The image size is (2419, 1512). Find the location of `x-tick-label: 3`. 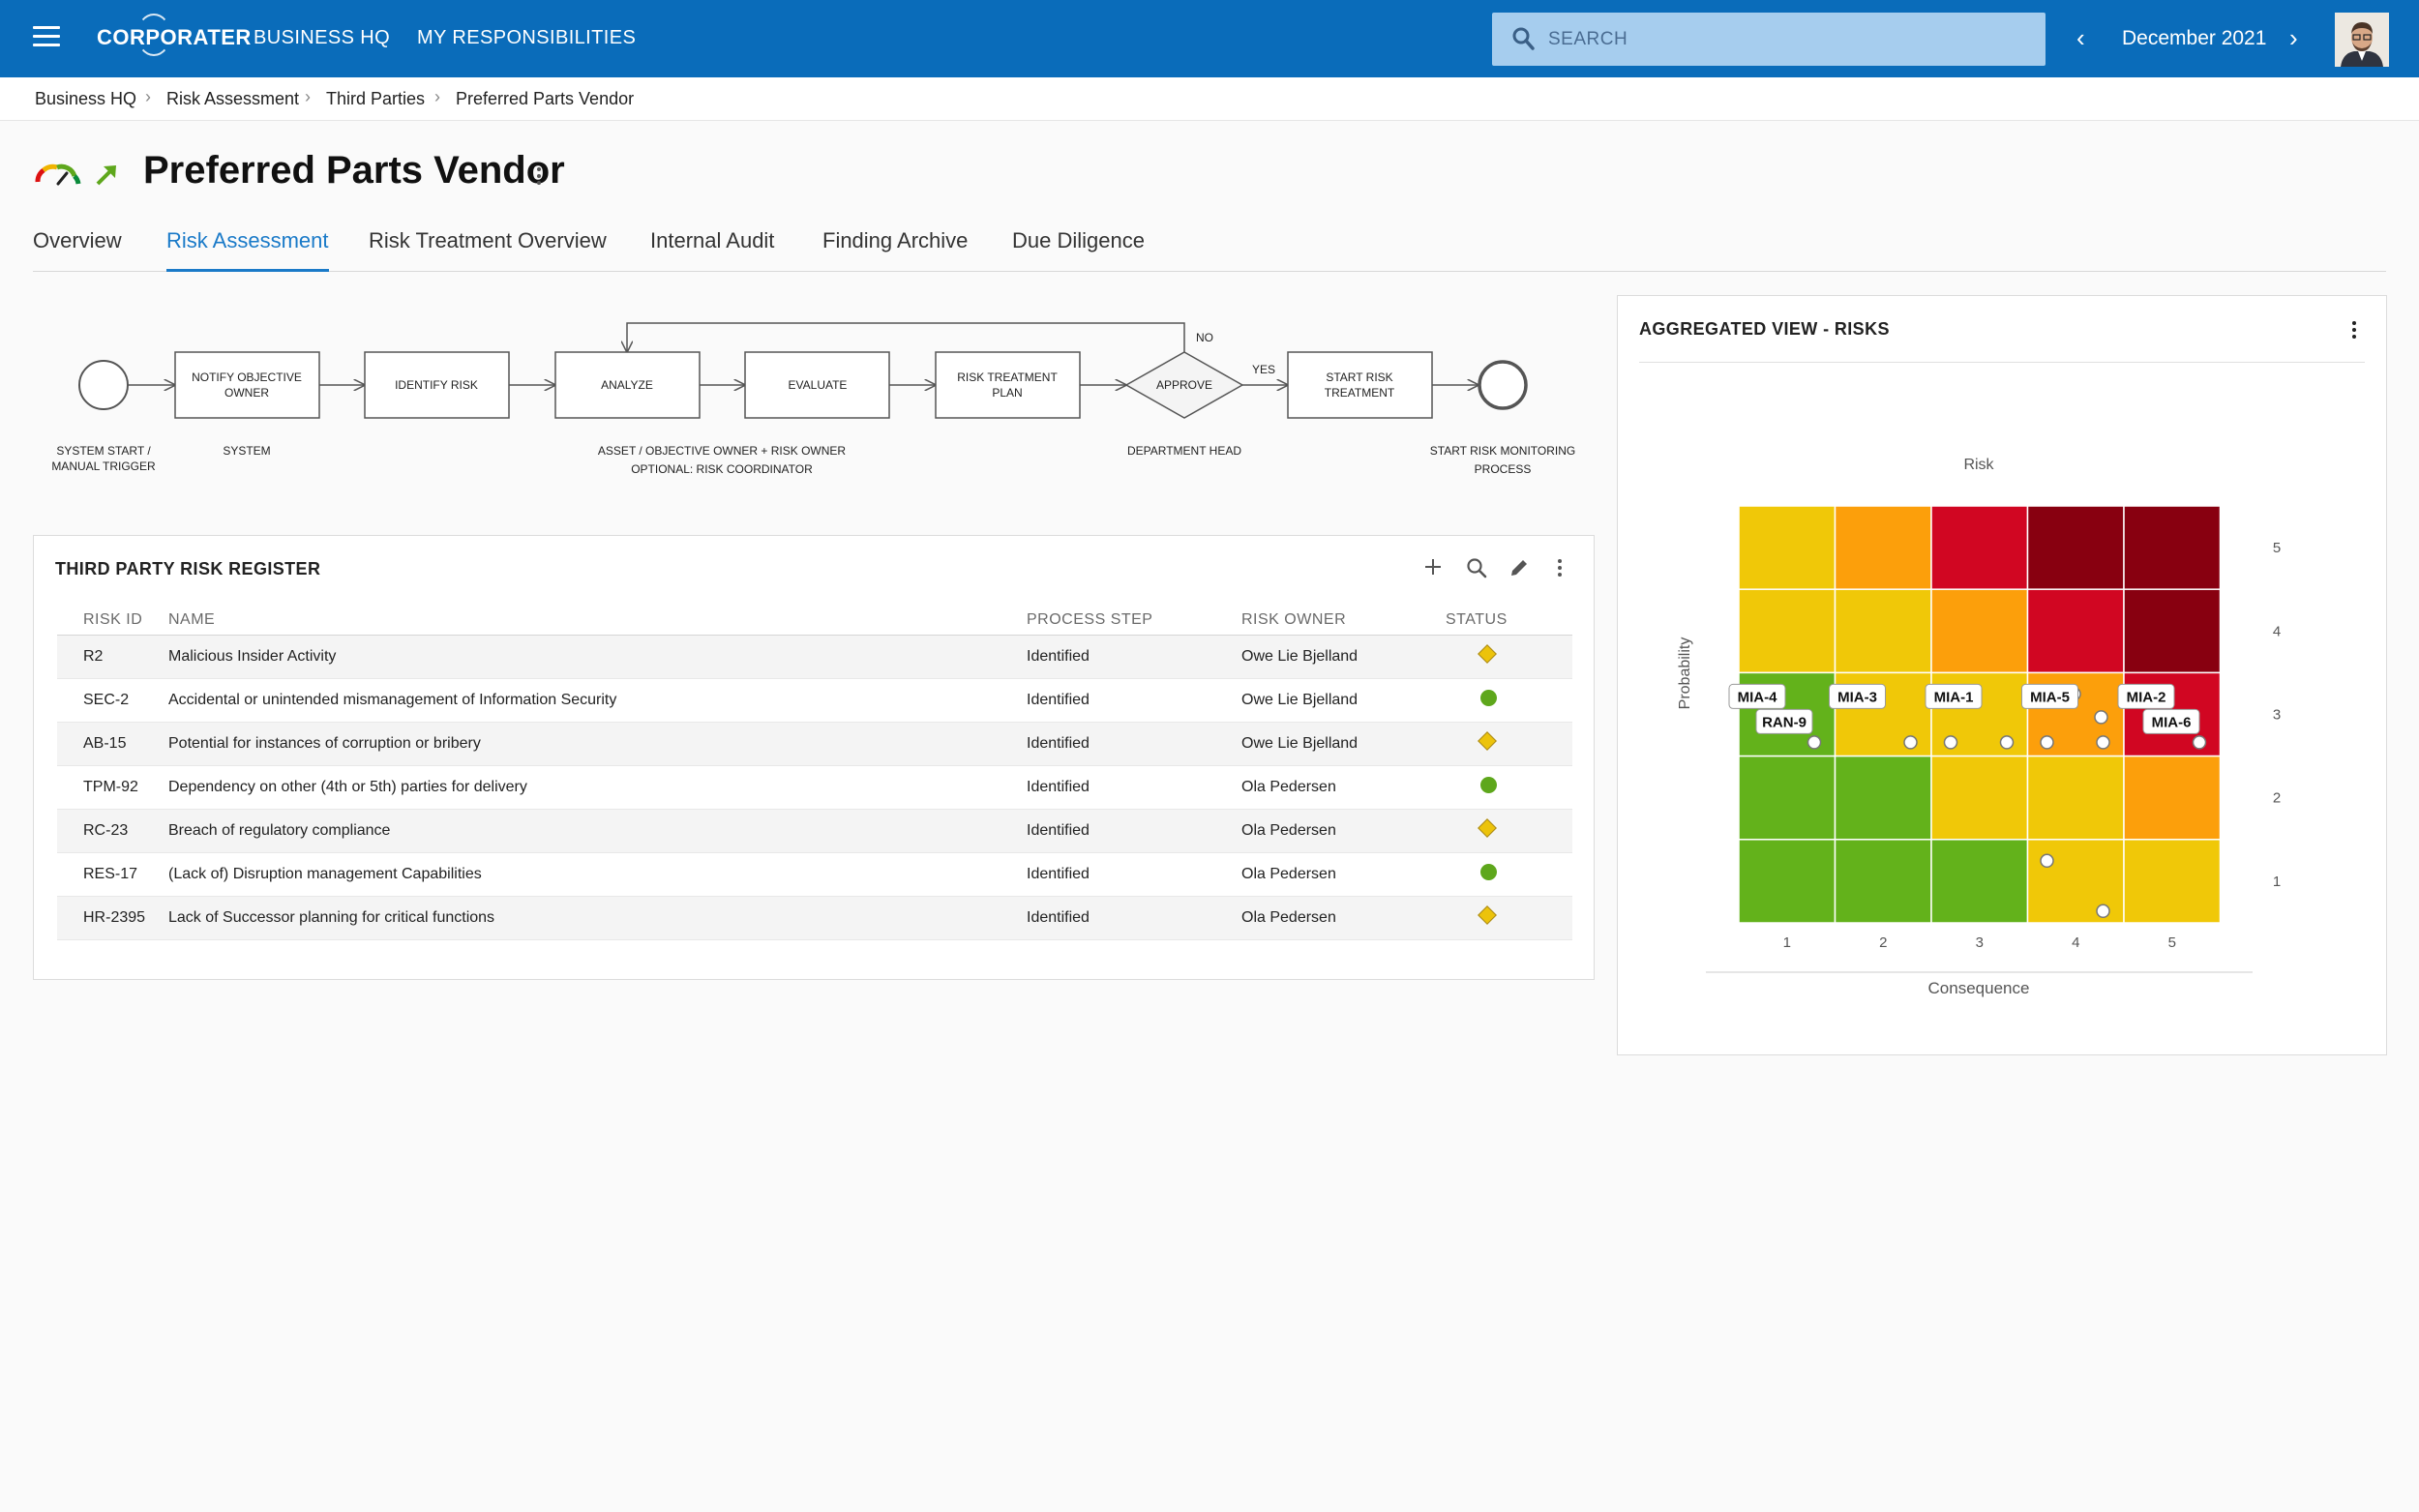

x-tick-label: 3 is located at coordinates (1980, 943).